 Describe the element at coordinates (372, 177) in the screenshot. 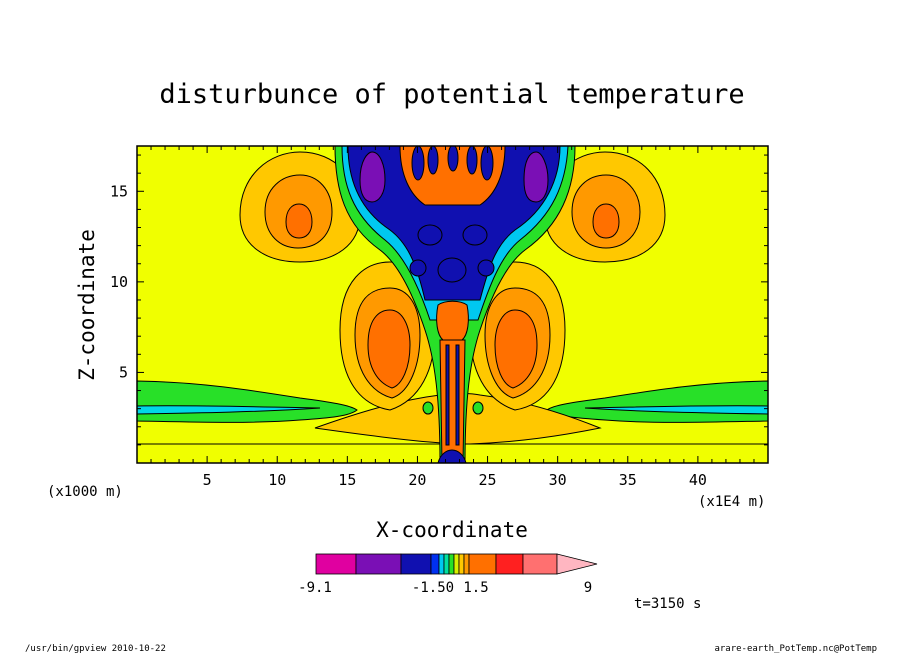

I see `left-purple-core` at that location.